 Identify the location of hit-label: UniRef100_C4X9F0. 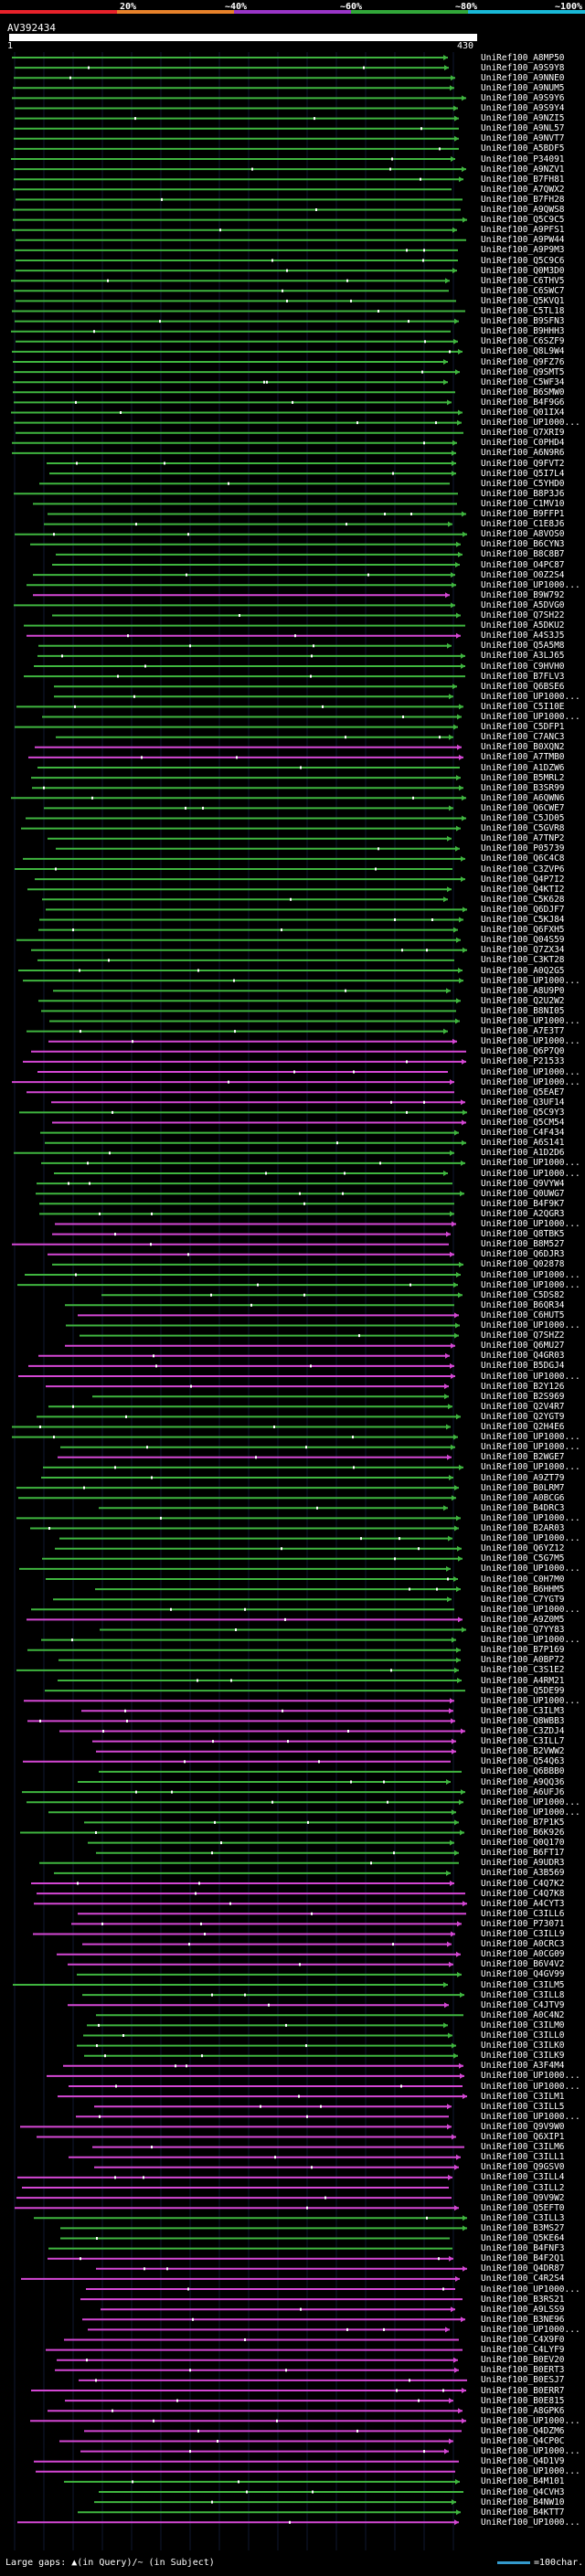
(523, 2340).